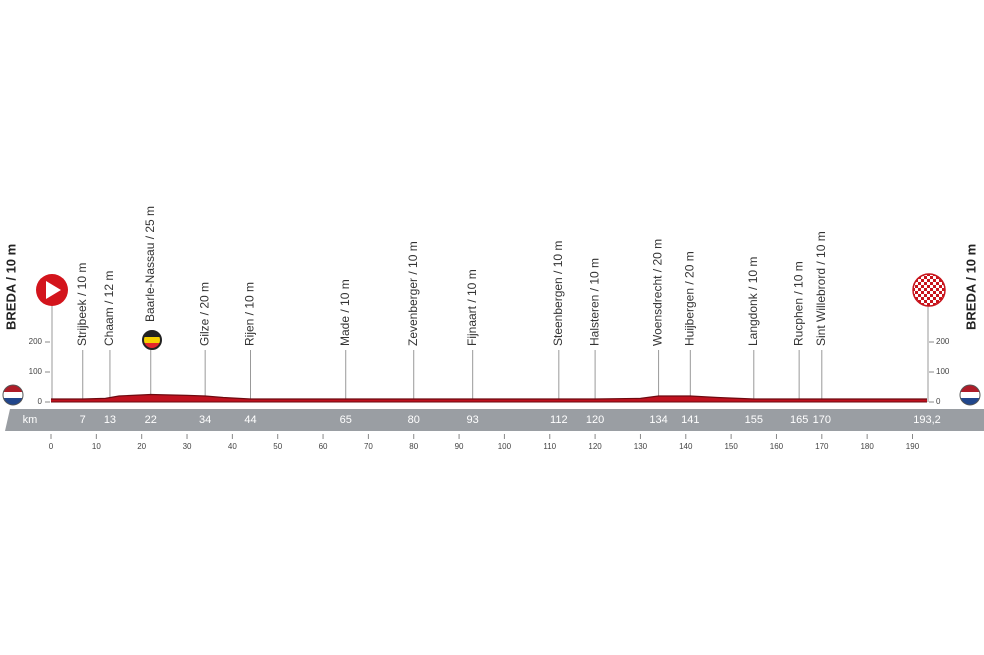 The image size is (984, 655). What do you see at coordinates (472, 307) in the screenshot?
I see `waypoint-label: Fijnaart / 10 m` at bounding box center [472, 307].